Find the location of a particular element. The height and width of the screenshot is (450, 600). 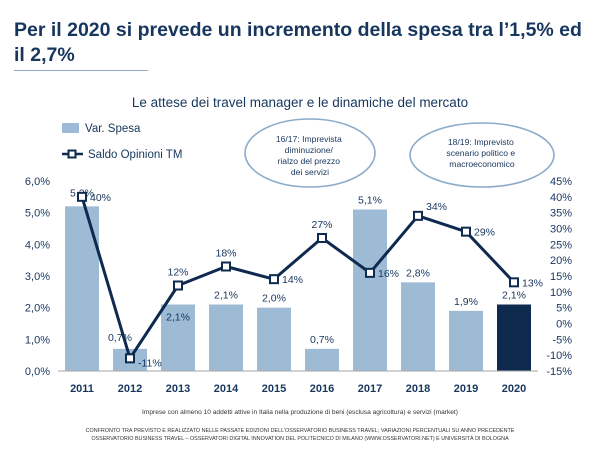

line-point-2012 is located at coordinates (130, 358).